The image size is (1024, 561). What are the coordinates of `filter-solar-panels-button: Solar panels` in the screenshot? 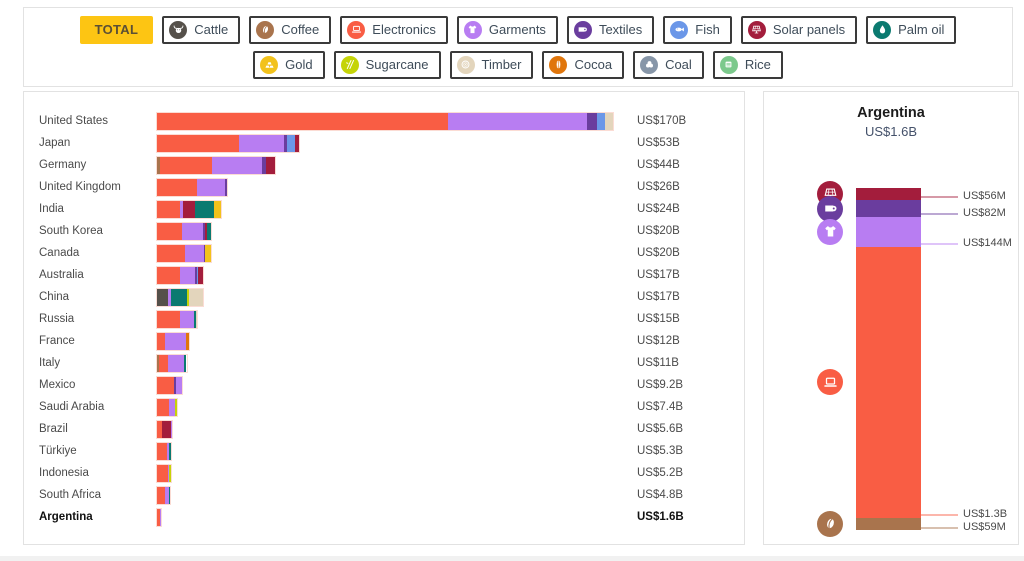 It's located at (799, 29).